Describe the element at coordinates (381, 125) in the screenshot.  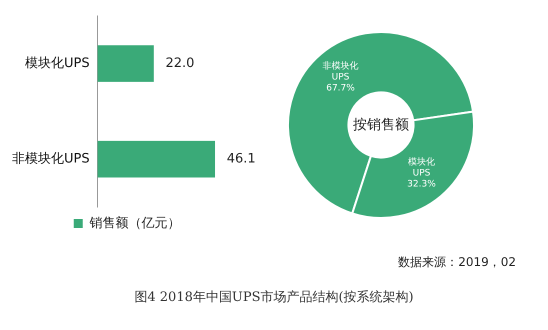
I see `text: 按销售额` at that location.